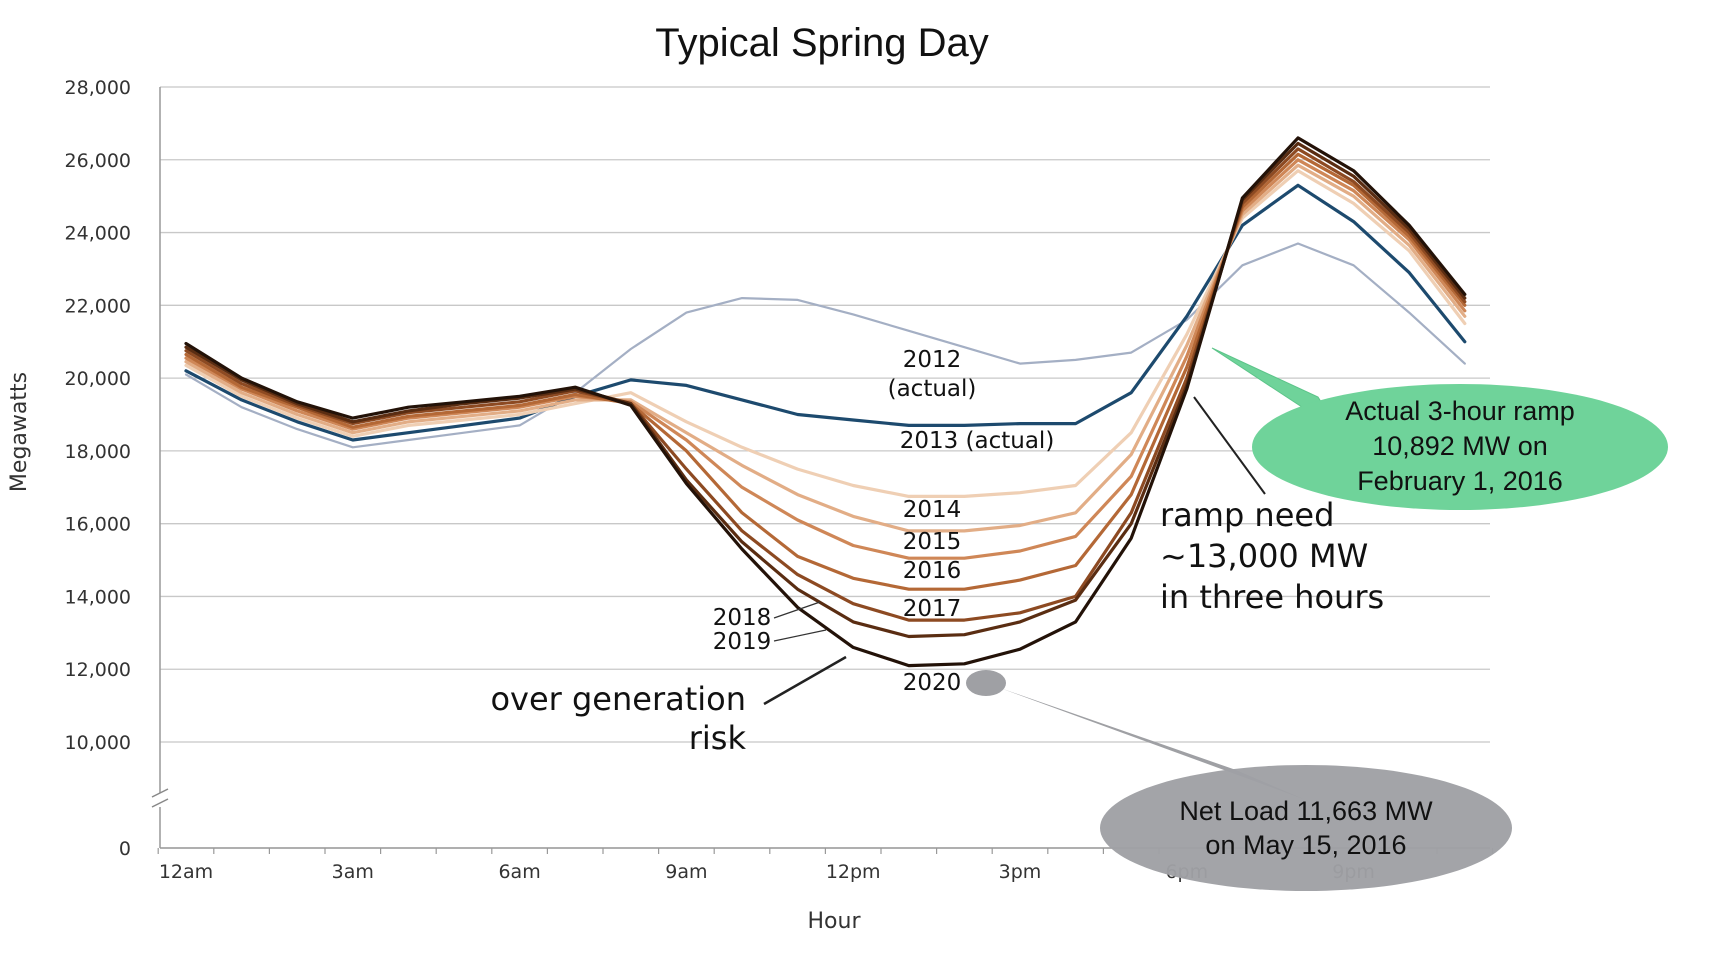 The height and width of the screenshot is (958, 1726). What do you see at coordinates (98, 234) in the screenshot?
I see `y-tick-24000: 24,000` at bounding box center [98, 234].